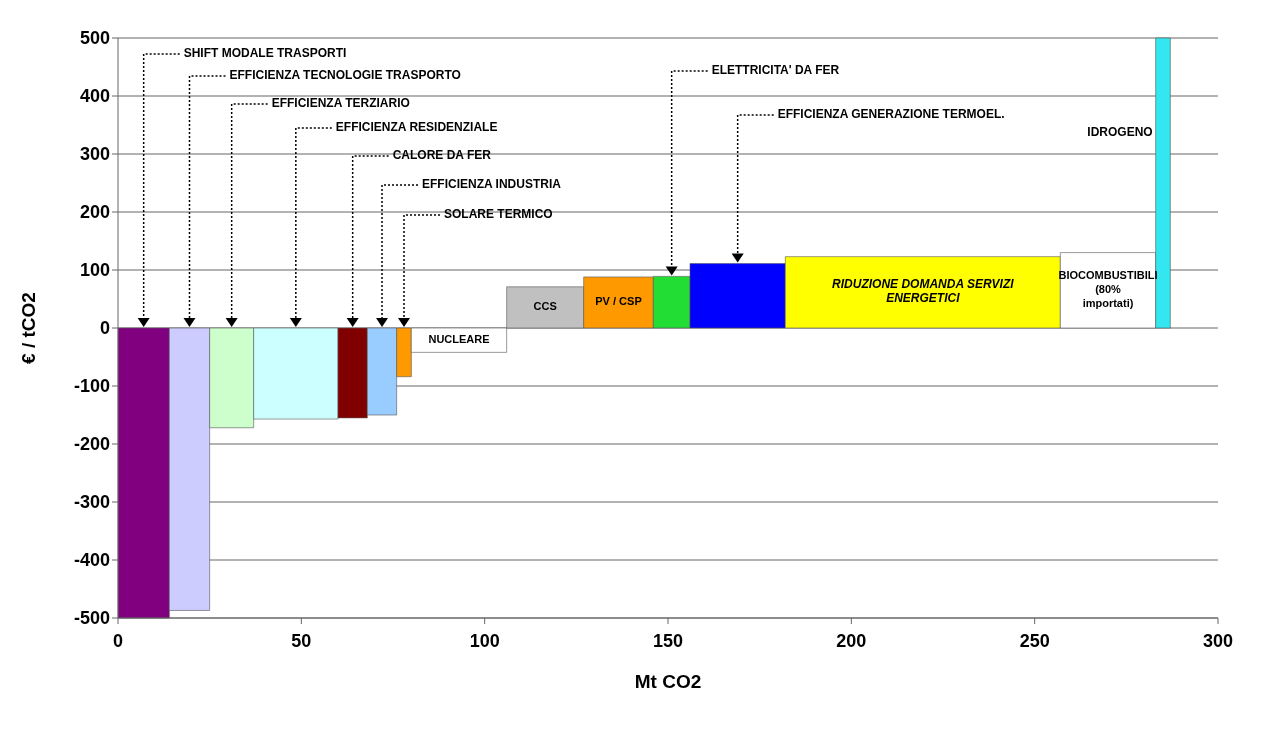  Describe the element at coordinates (91, 560) in the screenshot. I see `y-tick-label: -400` at that location.